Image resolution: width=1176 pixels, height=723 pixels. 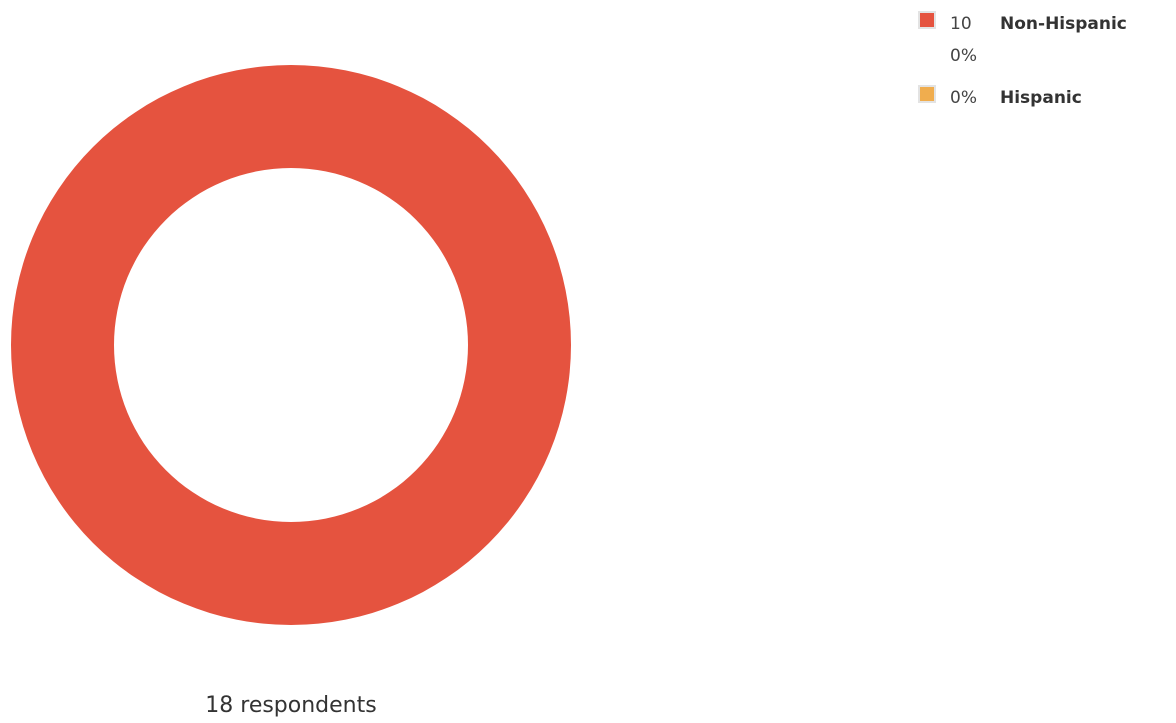 What do you see at coordinates (963, 98) in the screenshot?
I see `legend-percent-hispanic: 0%` at bounding box center [963, 98].